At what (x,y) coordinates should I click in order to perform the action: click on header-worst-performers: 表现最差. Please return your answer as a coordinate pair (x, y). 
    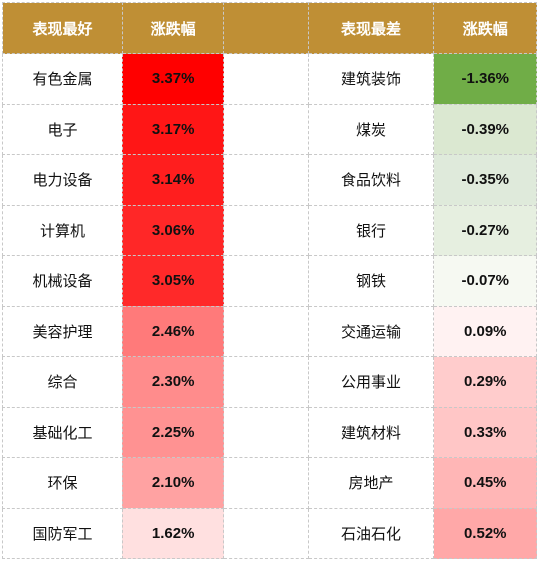
    Looking at the image, I should click on (371, 28).